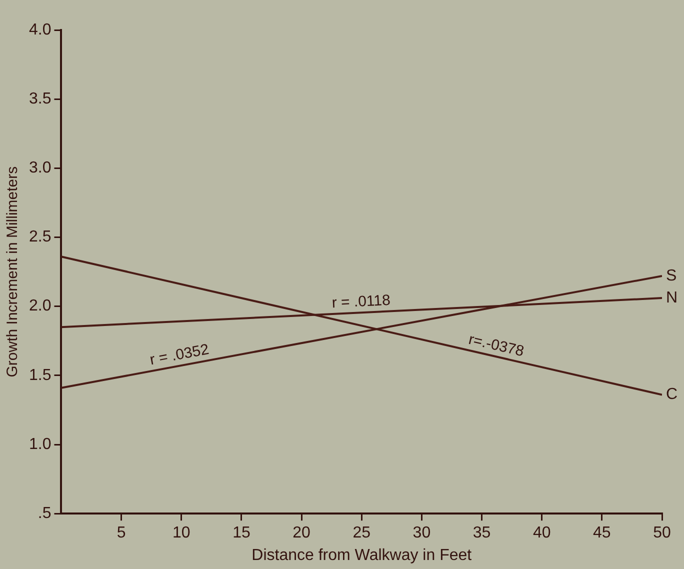 The width and height of the screenshot is (684, 569). Describe the element at coordinates (241, 533) in the screenshot. I see `x-tick-label: 15` at that location.